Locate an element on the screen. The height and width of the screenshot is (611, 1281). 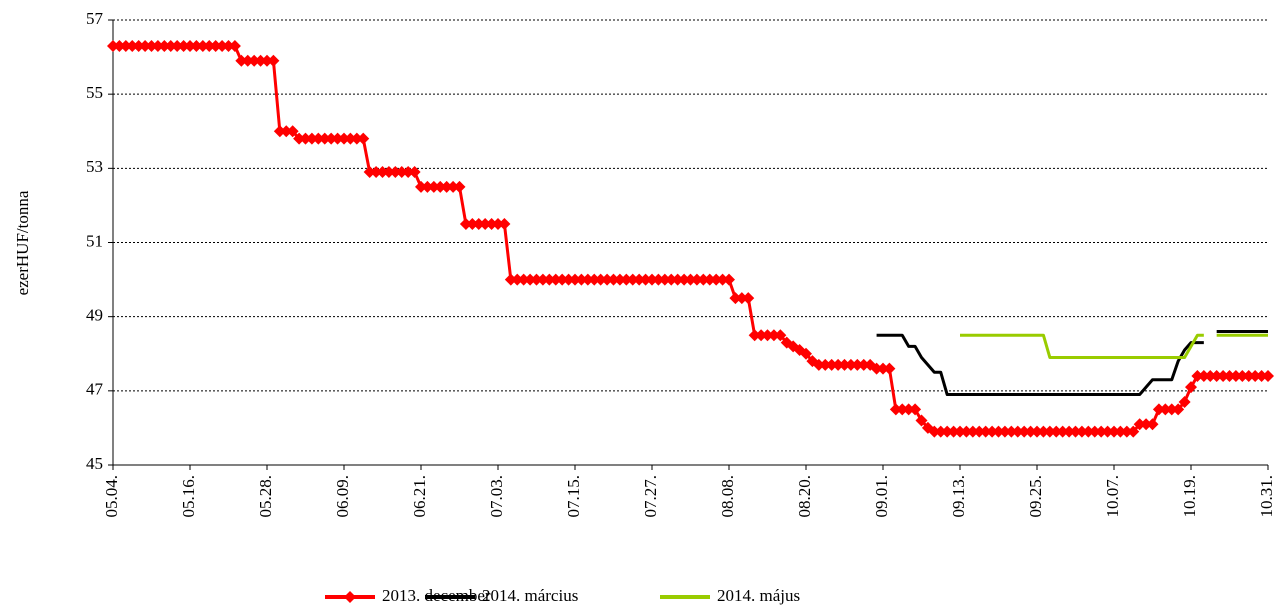
y-tick-label: 45 is located at coordinates (94, 463).